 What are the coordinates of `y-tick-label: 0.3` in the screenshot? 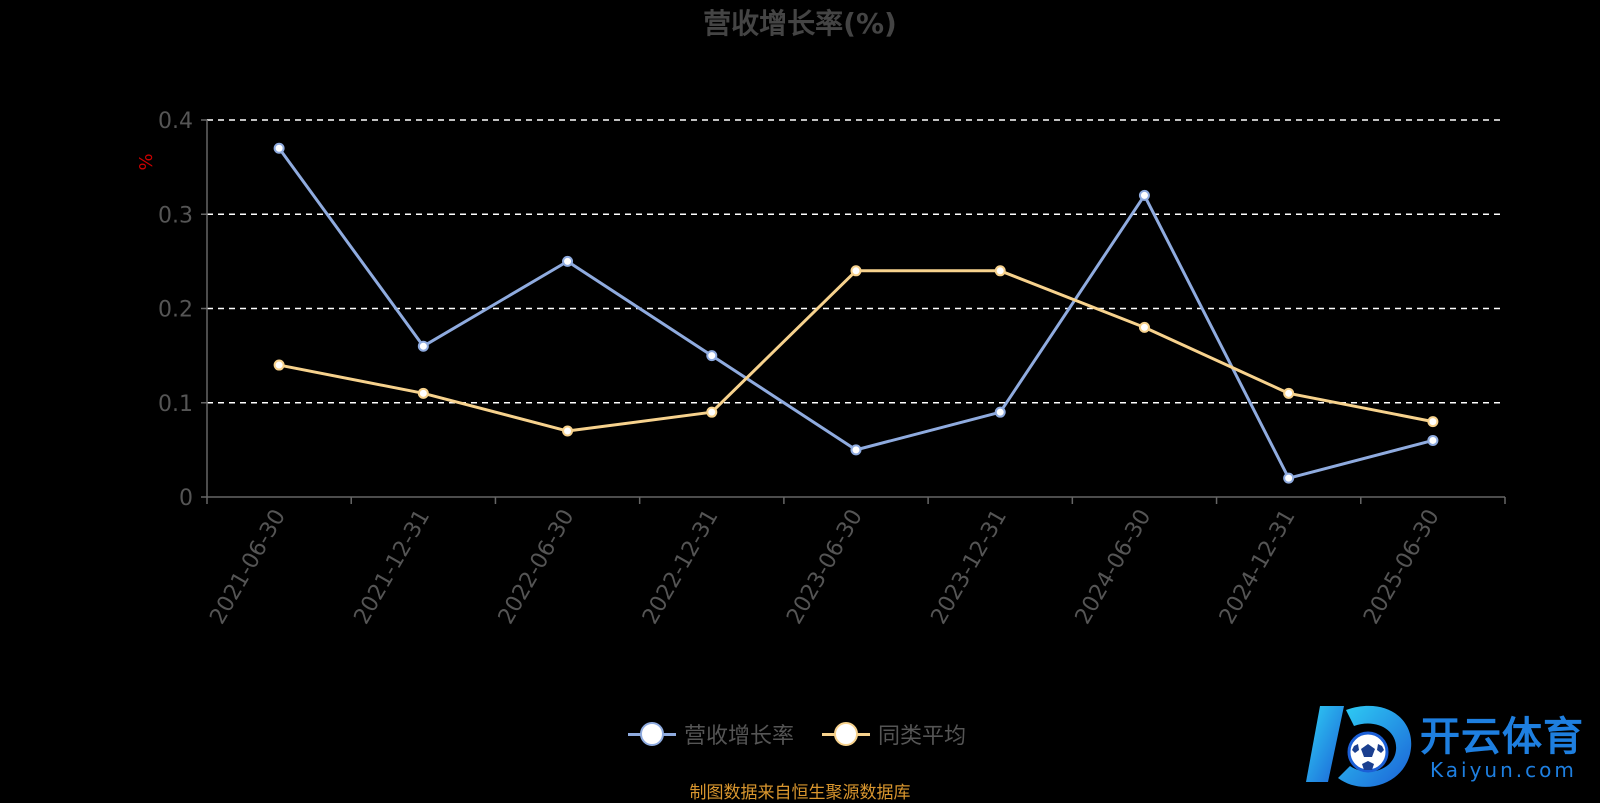 It's located at (175, 215).